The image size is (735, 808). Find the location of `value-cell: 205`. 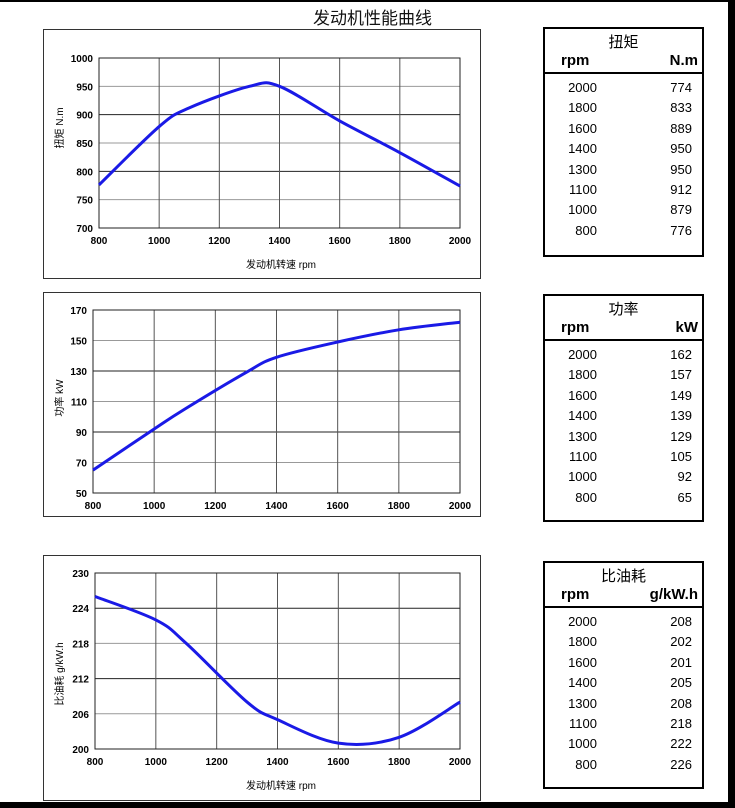

value-cell: 205 is located at coordinates (681, 683).